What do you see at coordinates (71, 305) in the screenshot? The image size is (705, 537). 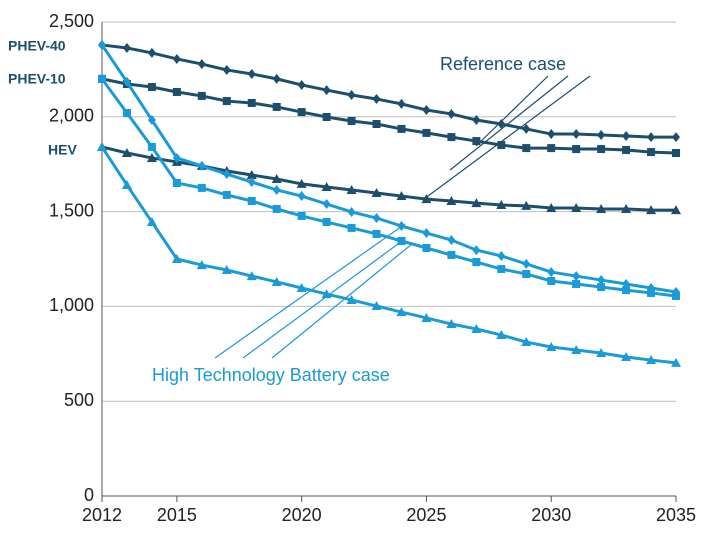 I see `y-tick-label: 1,000` at bounding box center [71, 305].